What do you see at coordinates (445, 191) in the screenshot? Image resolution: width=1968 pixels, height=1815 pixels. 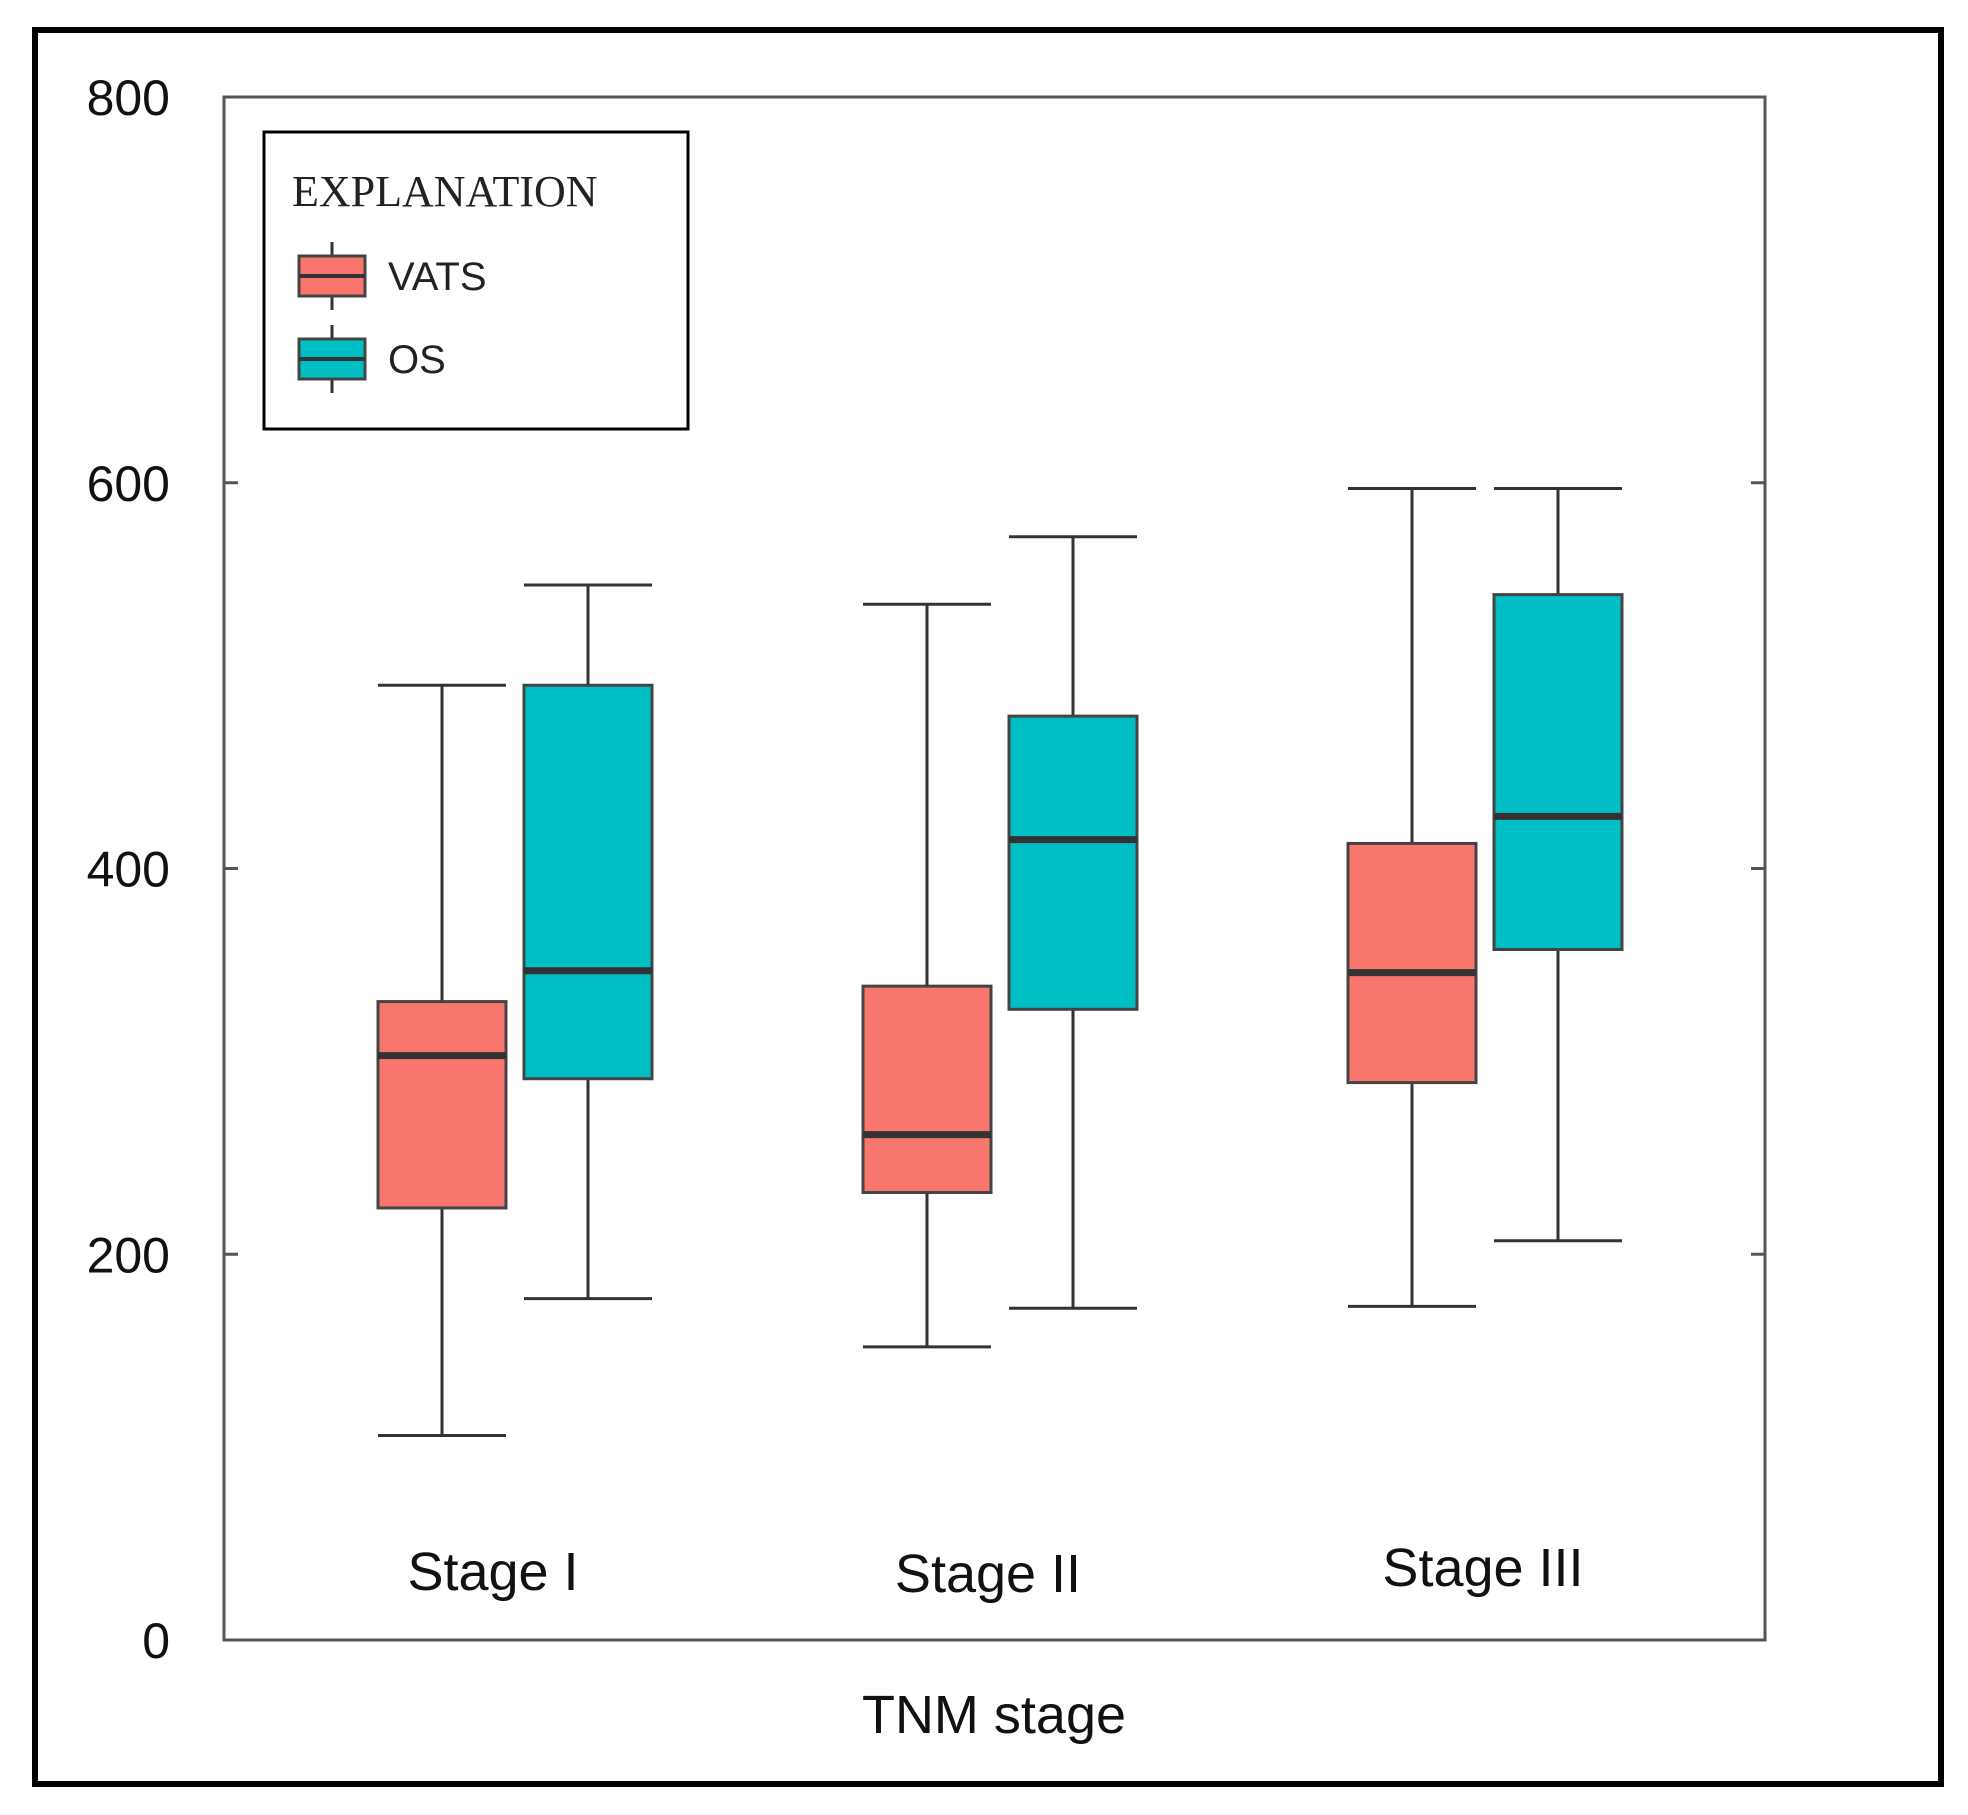 I see `legend-title: EXPLANATION` at bounding box center [445, 191].